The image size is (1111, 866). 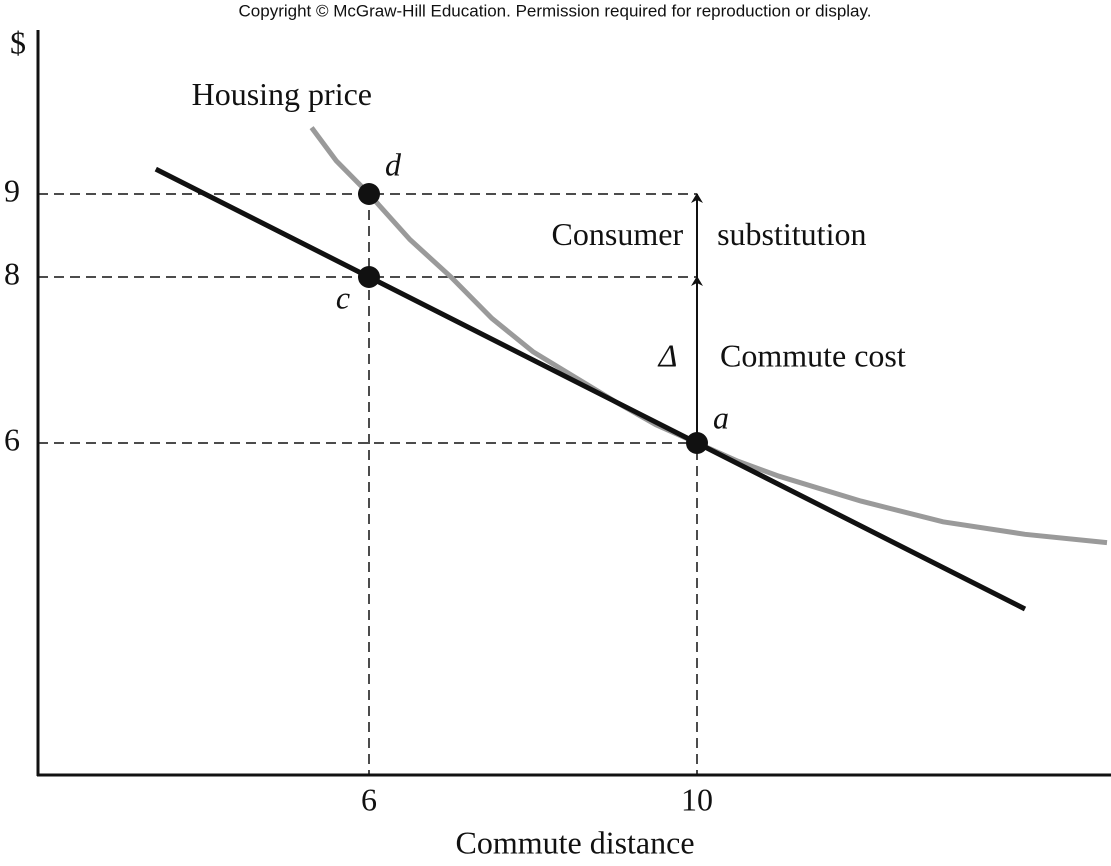 What do you see at coordinates (667, 355) in the screenshot?
I see `annotation: Δ` at bounding box center [667, 355].